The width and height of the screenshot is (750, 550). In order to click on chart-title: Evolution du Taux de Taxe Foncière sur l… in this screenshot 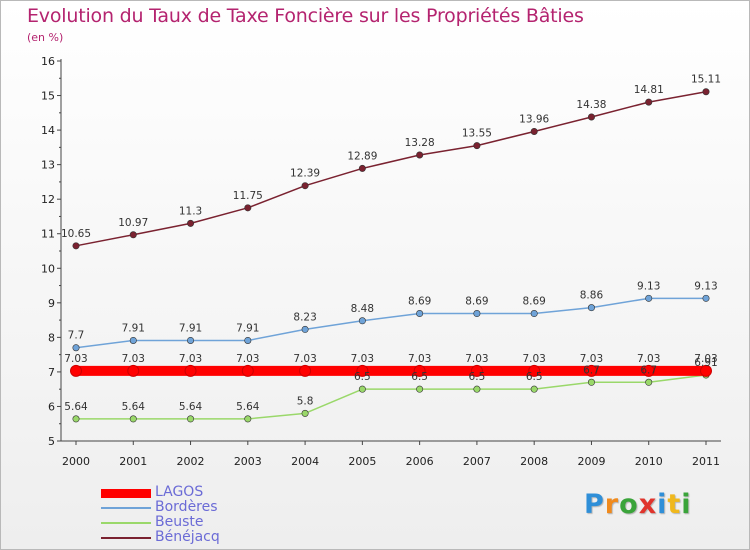, I will do `click(305, 16)`.